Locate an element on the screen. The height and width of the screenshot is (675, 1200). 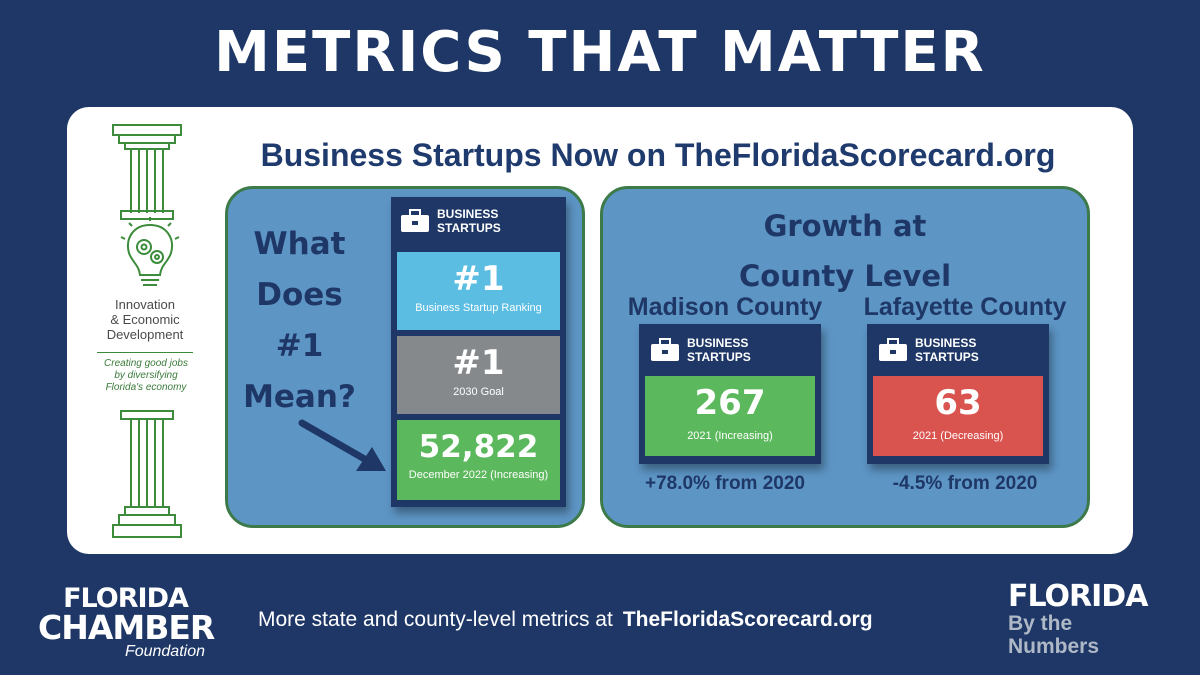
county-card: BUSINESS STARTUPS 63 2021 (Decreasing) is located at coordinates (958, 394).